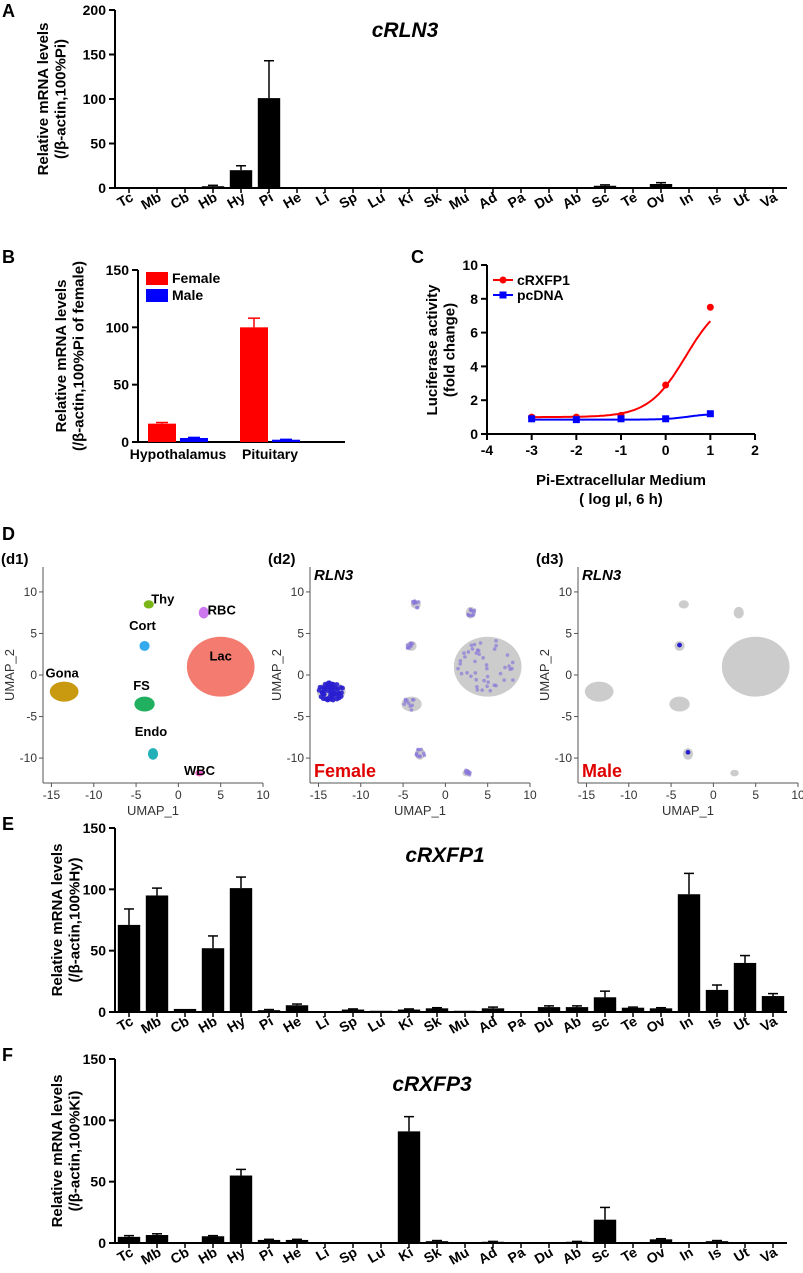 This screenshot has height=1273, width=803. What do you see at coordinates (550, 559) in the screenshot?
I see `panel-sublabel: (d3)` at bounding box center [550, 559].